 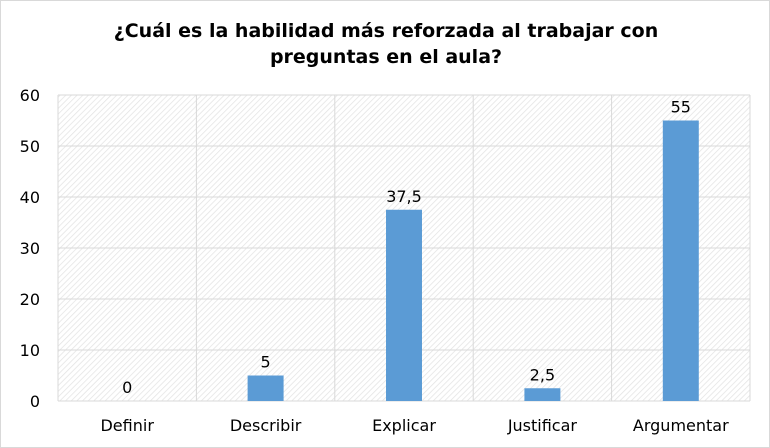 What do you see at coordinates (404, 196) in the screenshot?
I see `data-label: 37,5` at bounding box center [404, 196].